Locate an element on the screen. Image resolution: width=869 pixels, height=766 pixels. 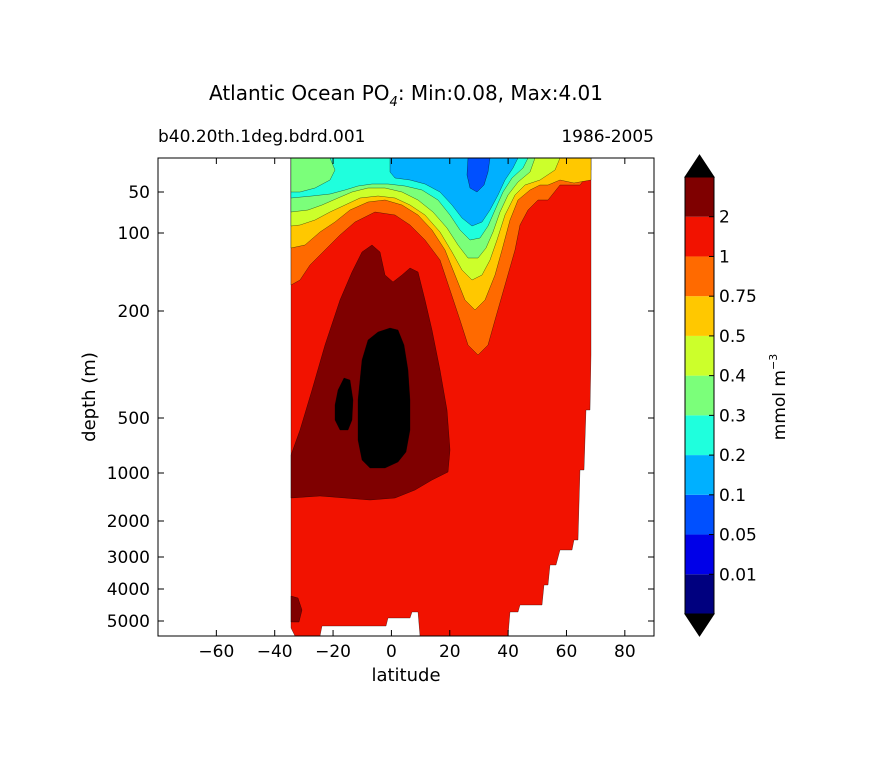
colorbar-tick-label: 2 is located at coordinates (724, 218).